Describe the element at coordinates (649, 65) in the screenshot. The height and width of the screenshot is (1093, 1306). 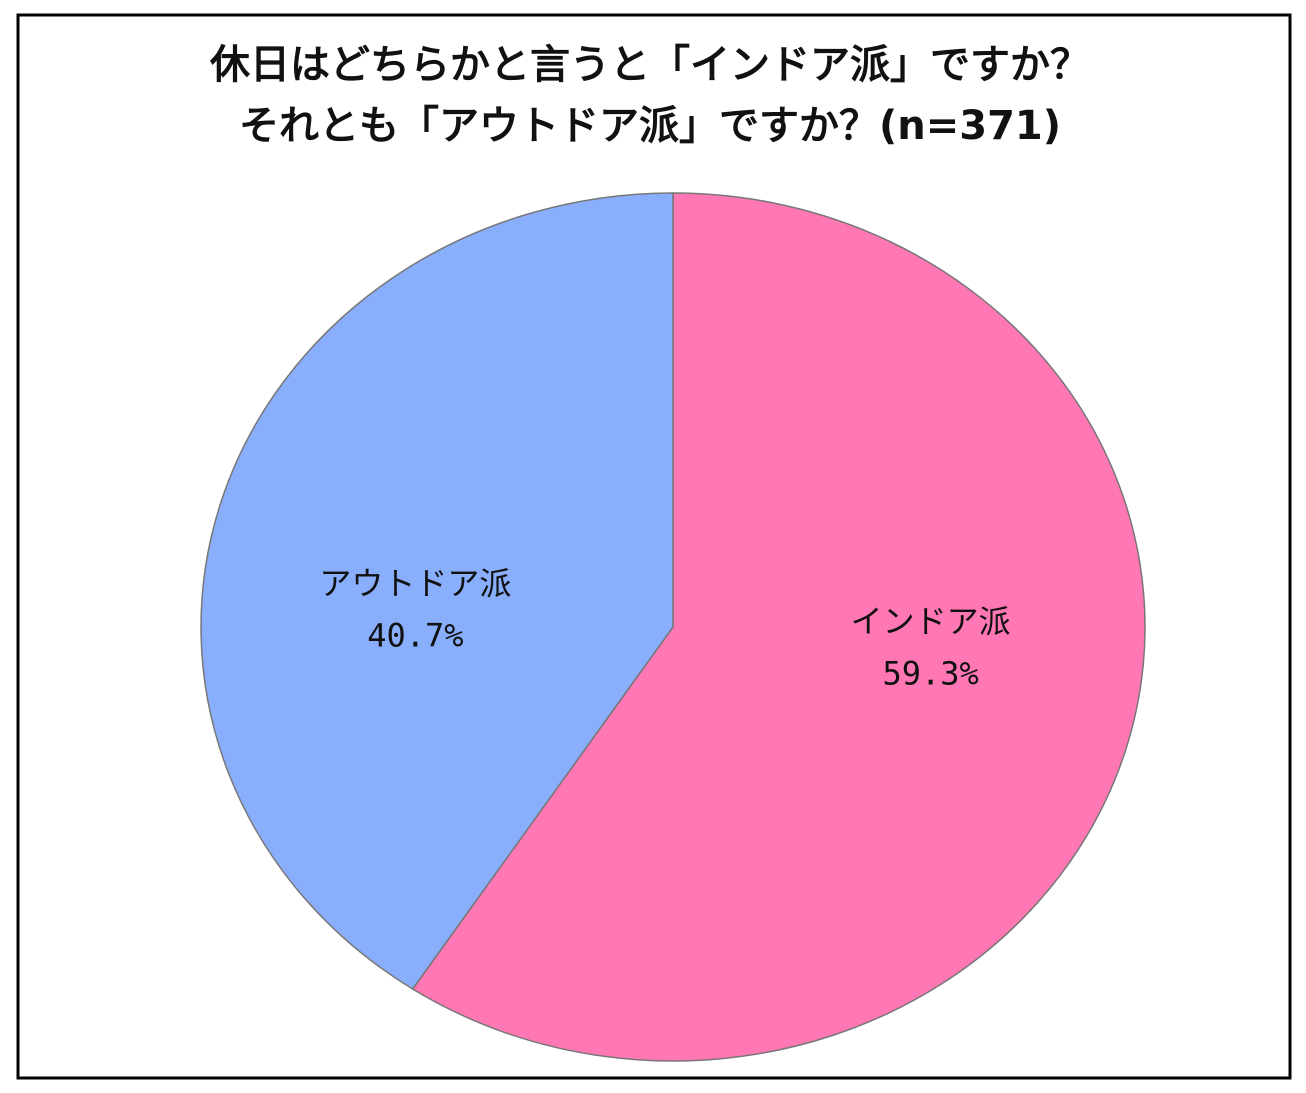
I see `chart-title: 休日はどちらかと言うと「インドア派」ですか？` at that location.